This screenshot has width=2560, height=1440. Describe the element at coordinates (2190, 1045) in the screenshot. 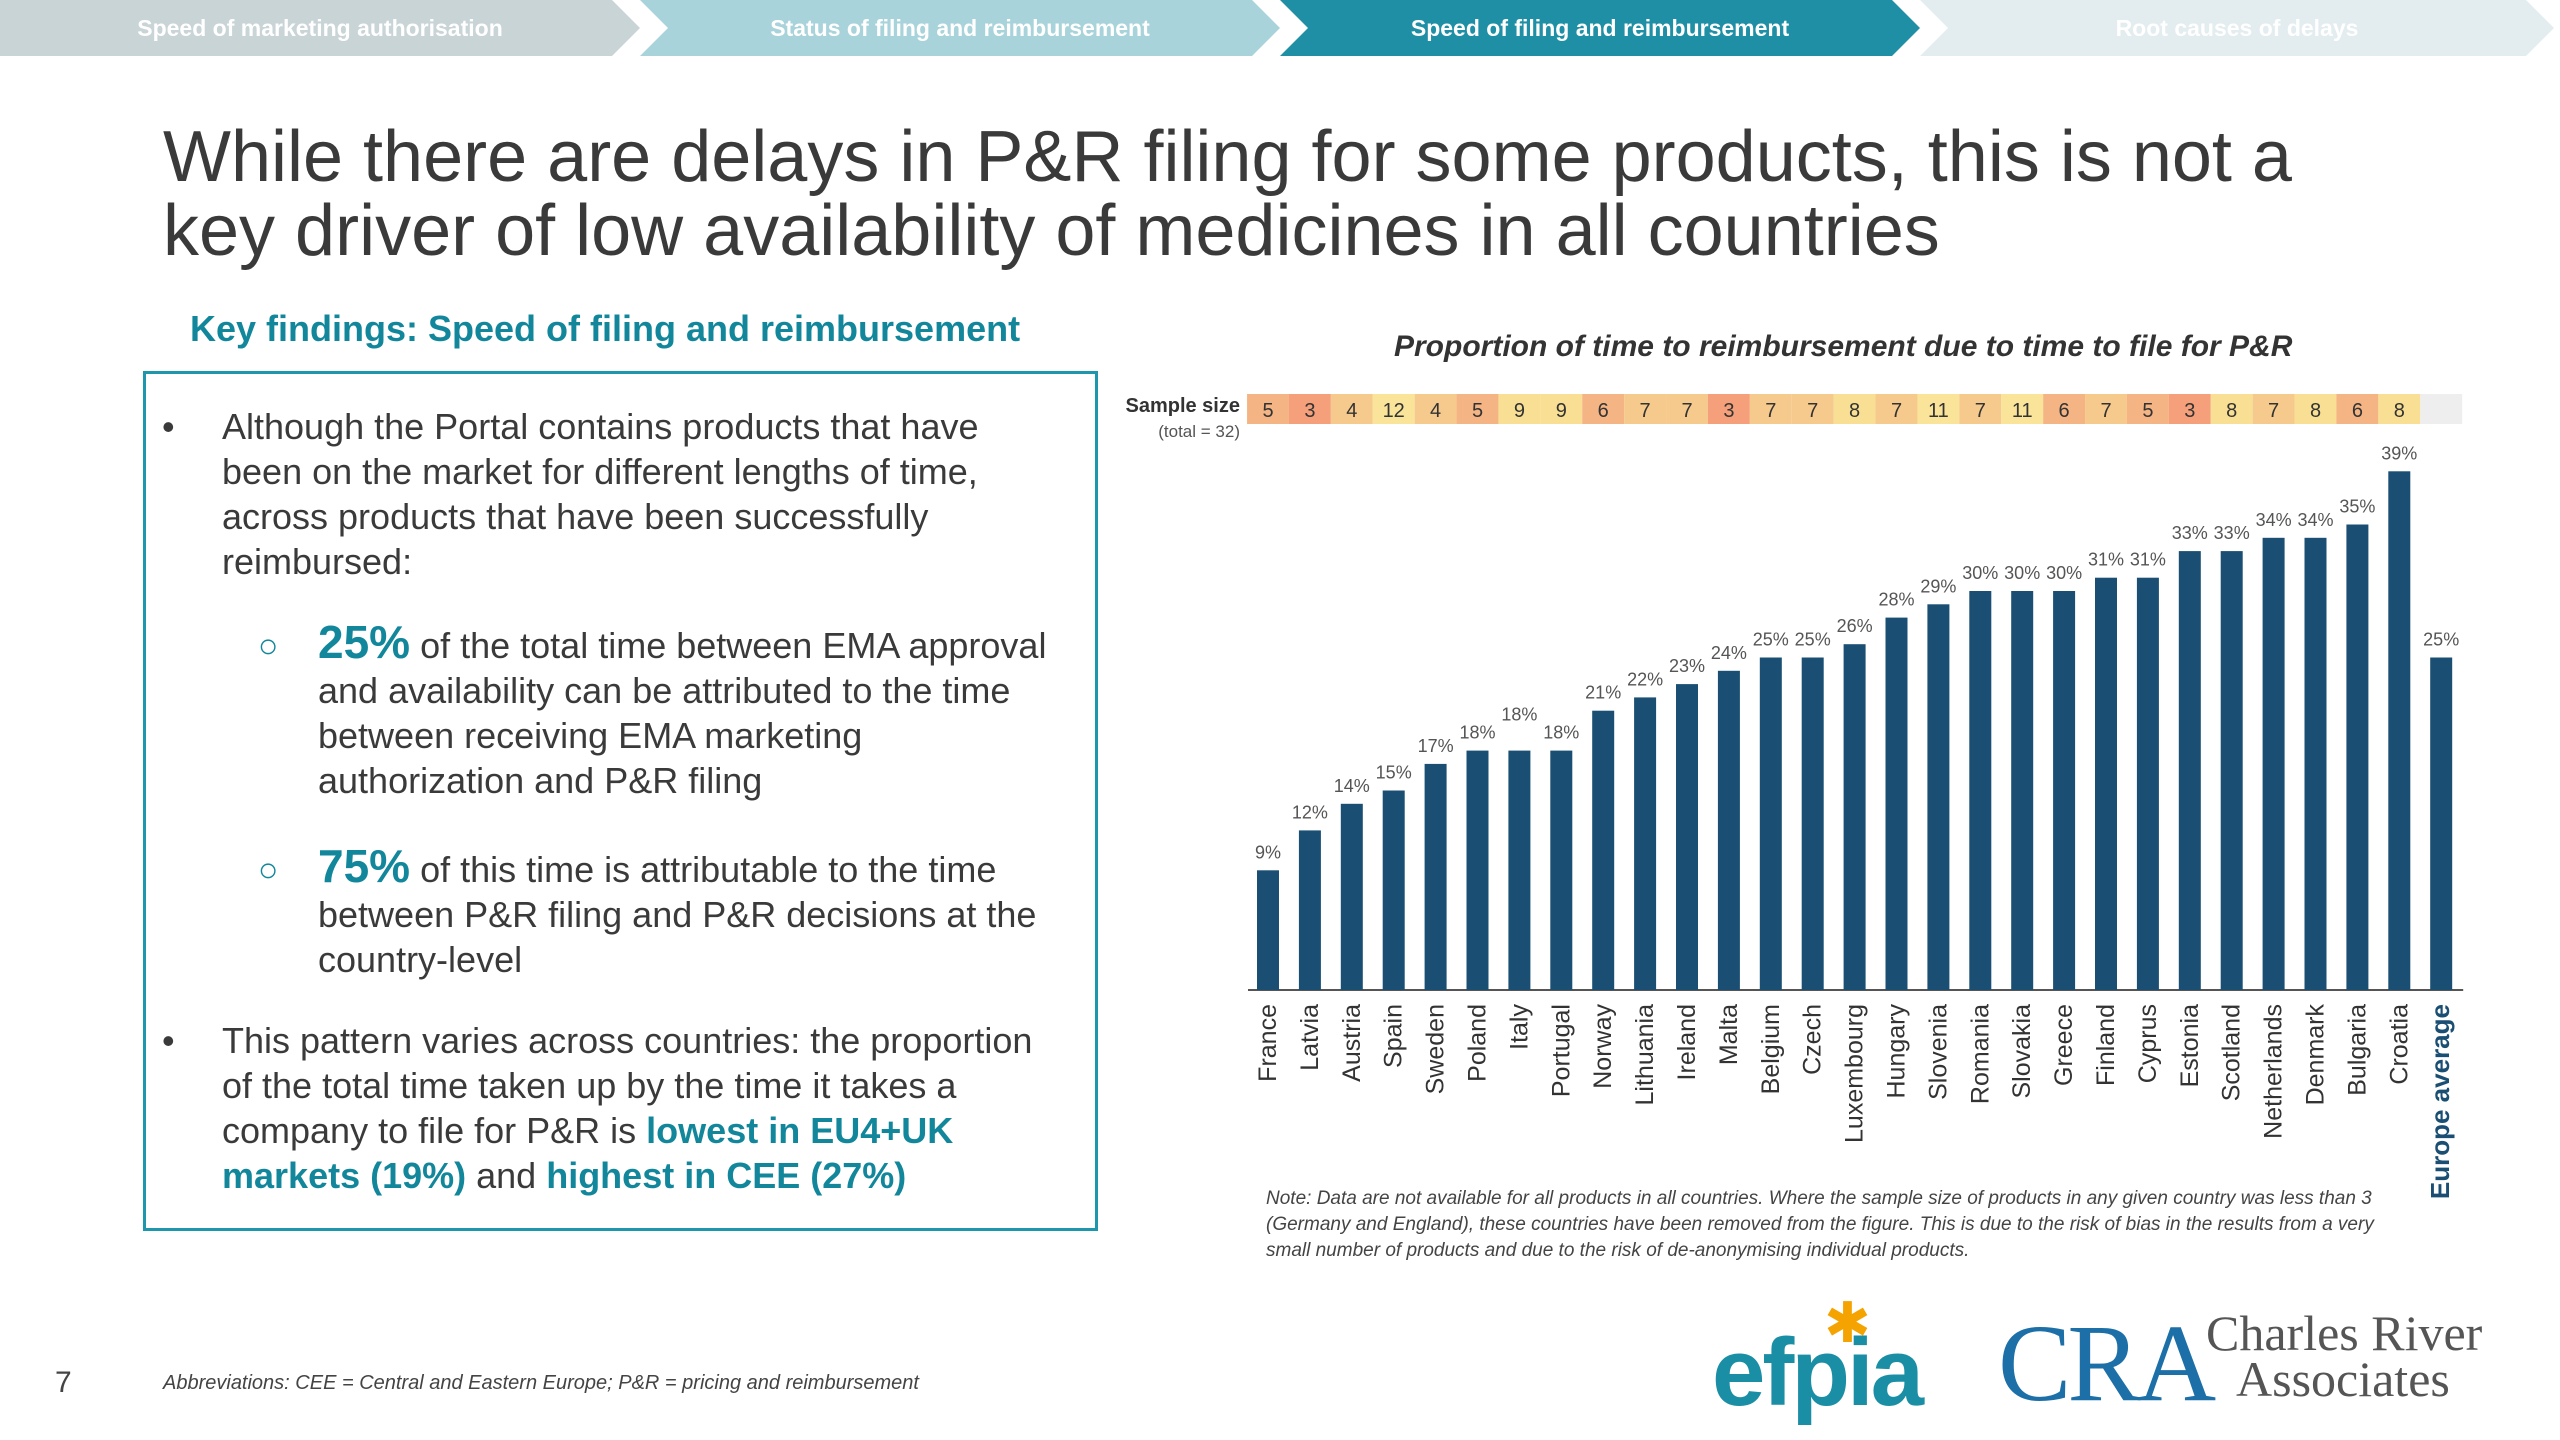

I see `category-label: Estonia` at that location.